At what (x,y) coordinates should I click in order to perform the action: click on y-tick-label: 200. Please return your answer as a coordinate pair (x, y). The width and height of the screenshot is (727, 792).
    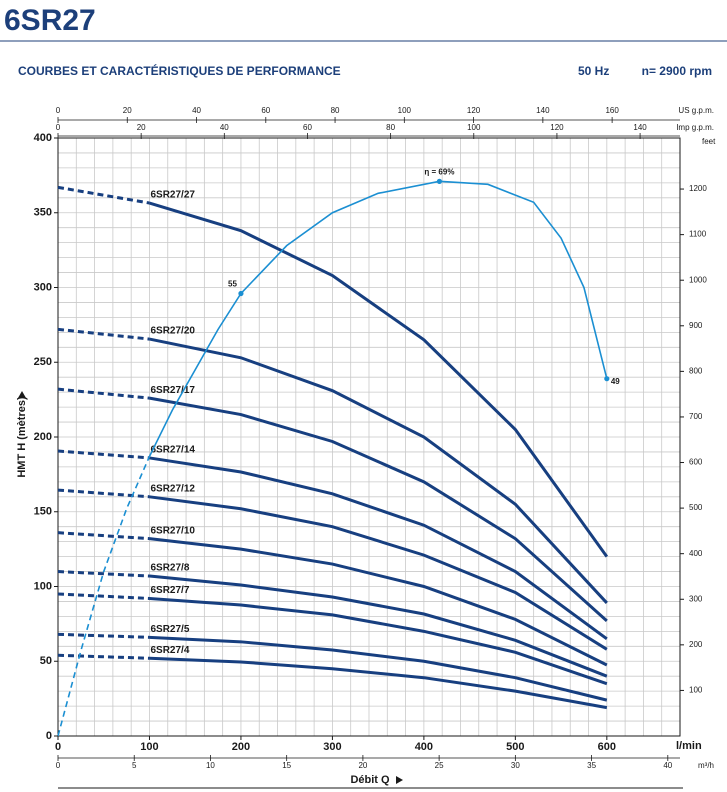
    Looking at the image, I should click on (43, 437).